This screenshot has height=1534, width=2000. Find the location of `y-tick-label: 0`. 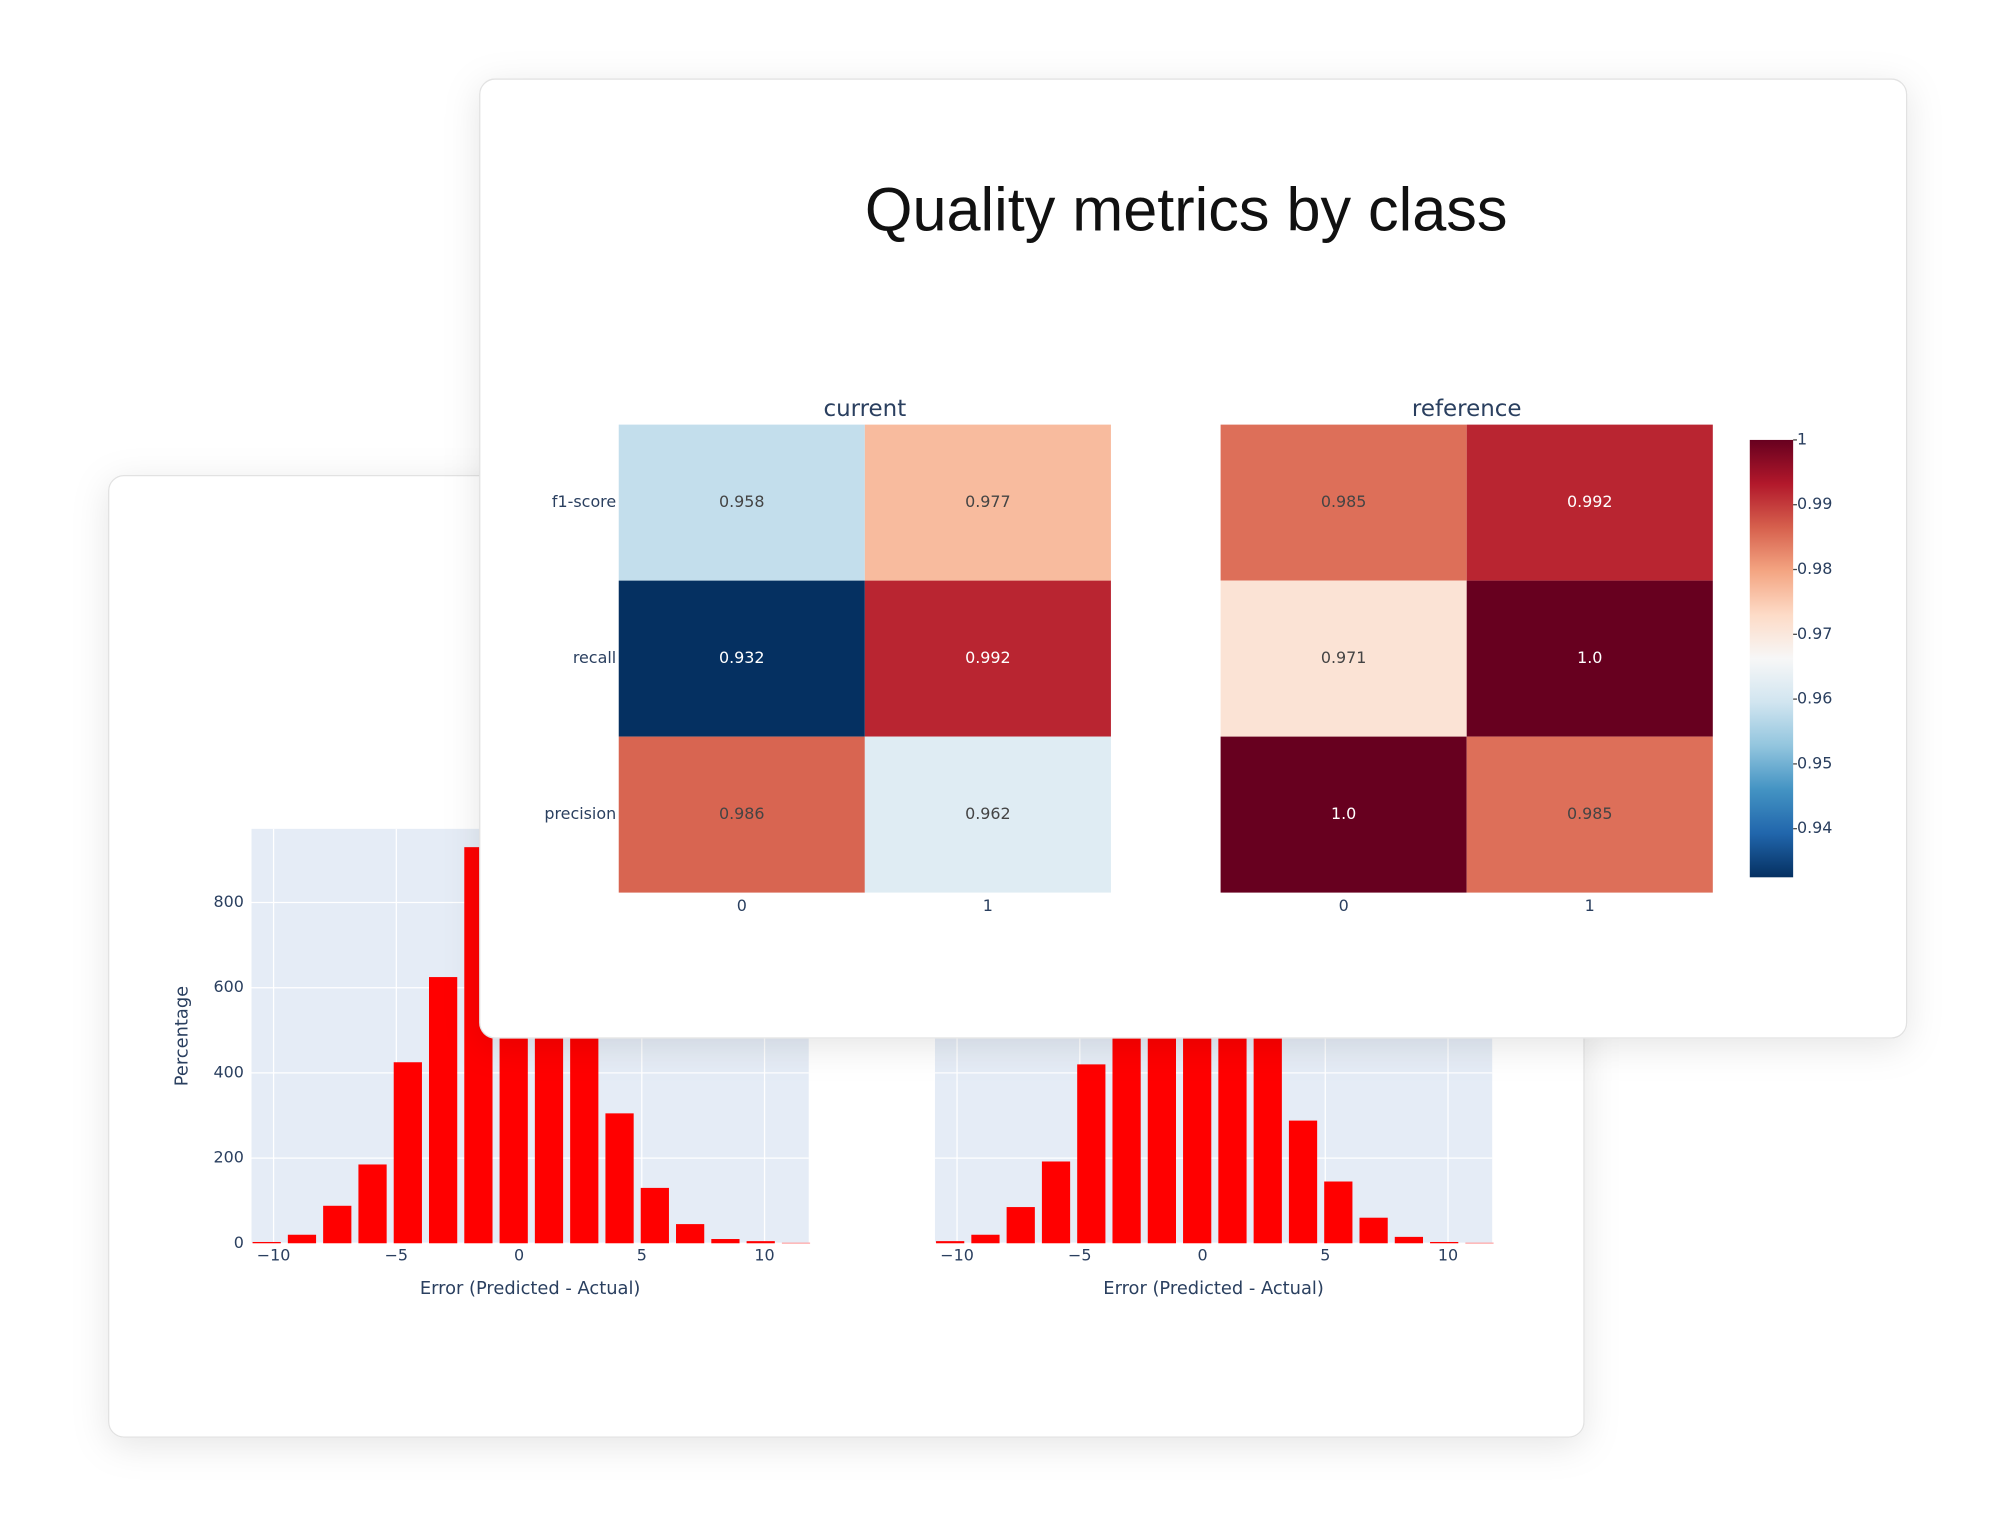

y-tick-label: 0 is located at coordinates (239, 1242).